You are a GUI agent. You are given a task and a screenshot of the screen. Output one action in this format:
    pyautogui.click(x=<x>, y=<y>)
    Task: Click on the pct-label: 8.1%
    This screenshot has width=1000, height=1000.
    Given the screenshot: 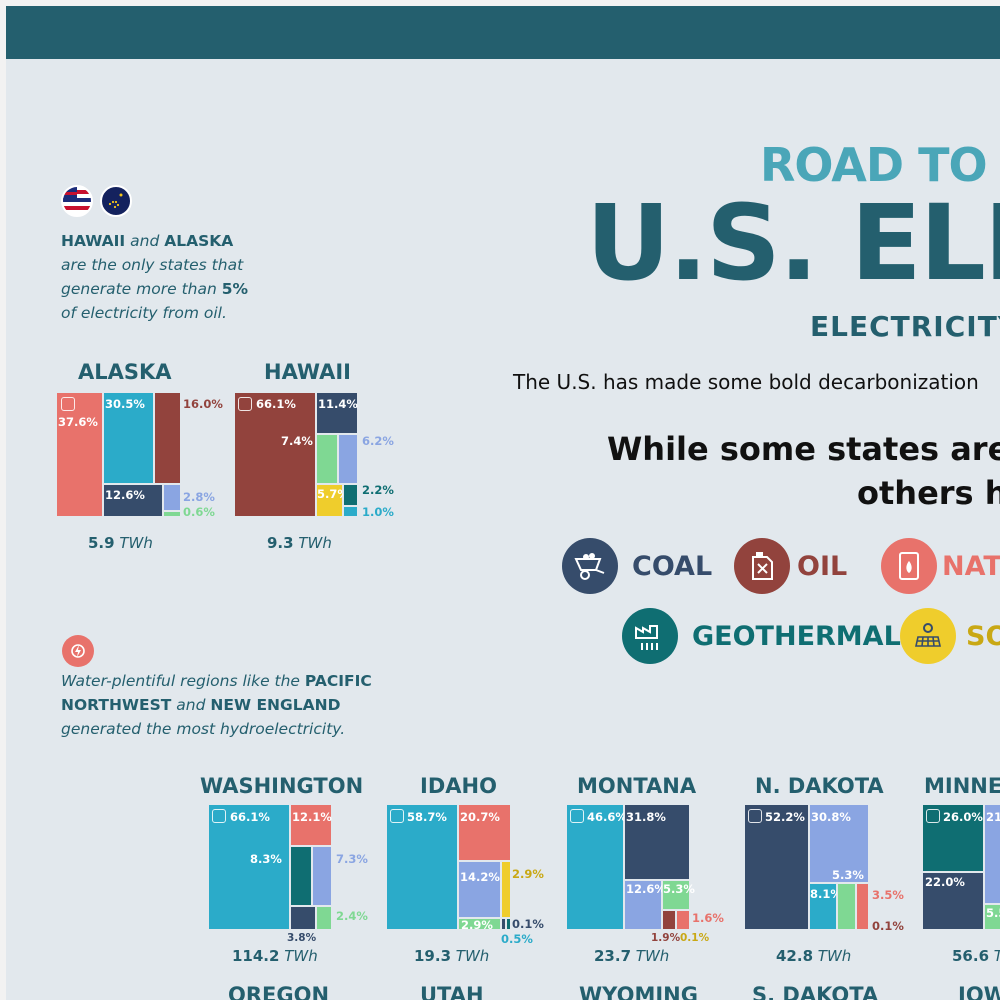 What is the action you would take?
    pyautogui.click(x=826, y=894)
    